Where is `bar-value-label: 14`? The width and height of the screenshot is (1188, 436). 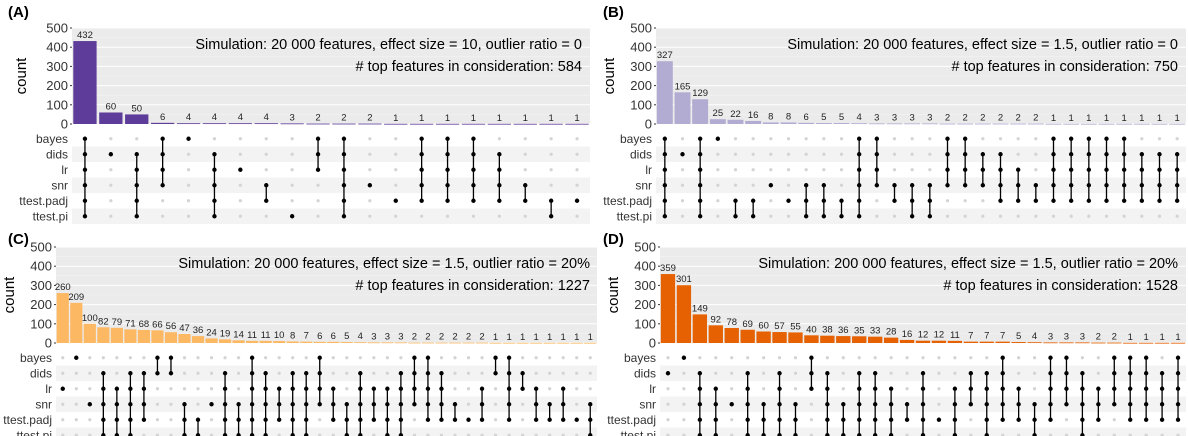 bar-value-label: 14 is located at coordinates (238, 334).